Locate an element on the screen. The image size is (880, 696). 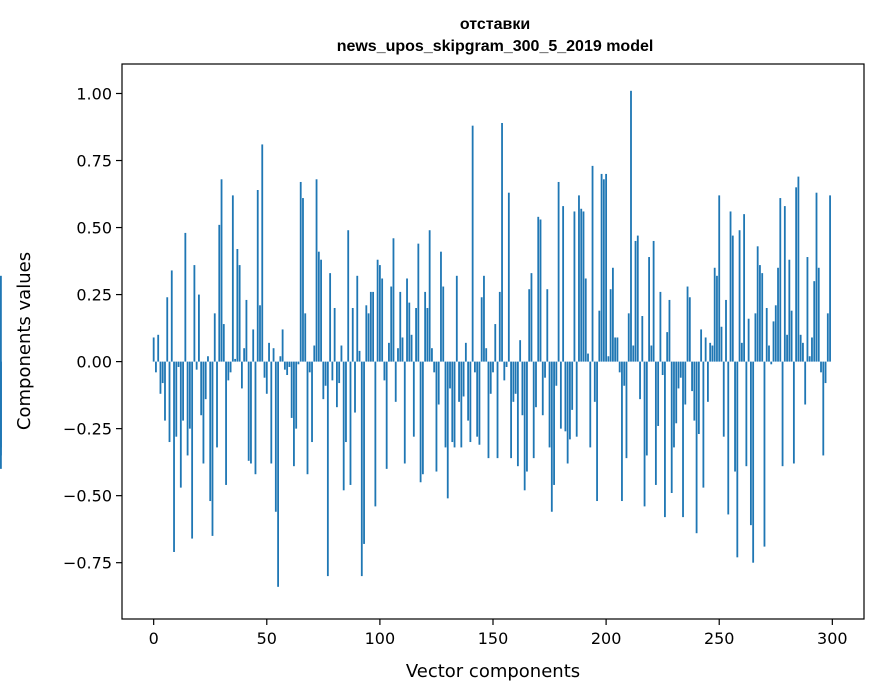
chart-subtitle: news_upos_skipgram_300_5_2019 model is located at coordinates (495, 46).